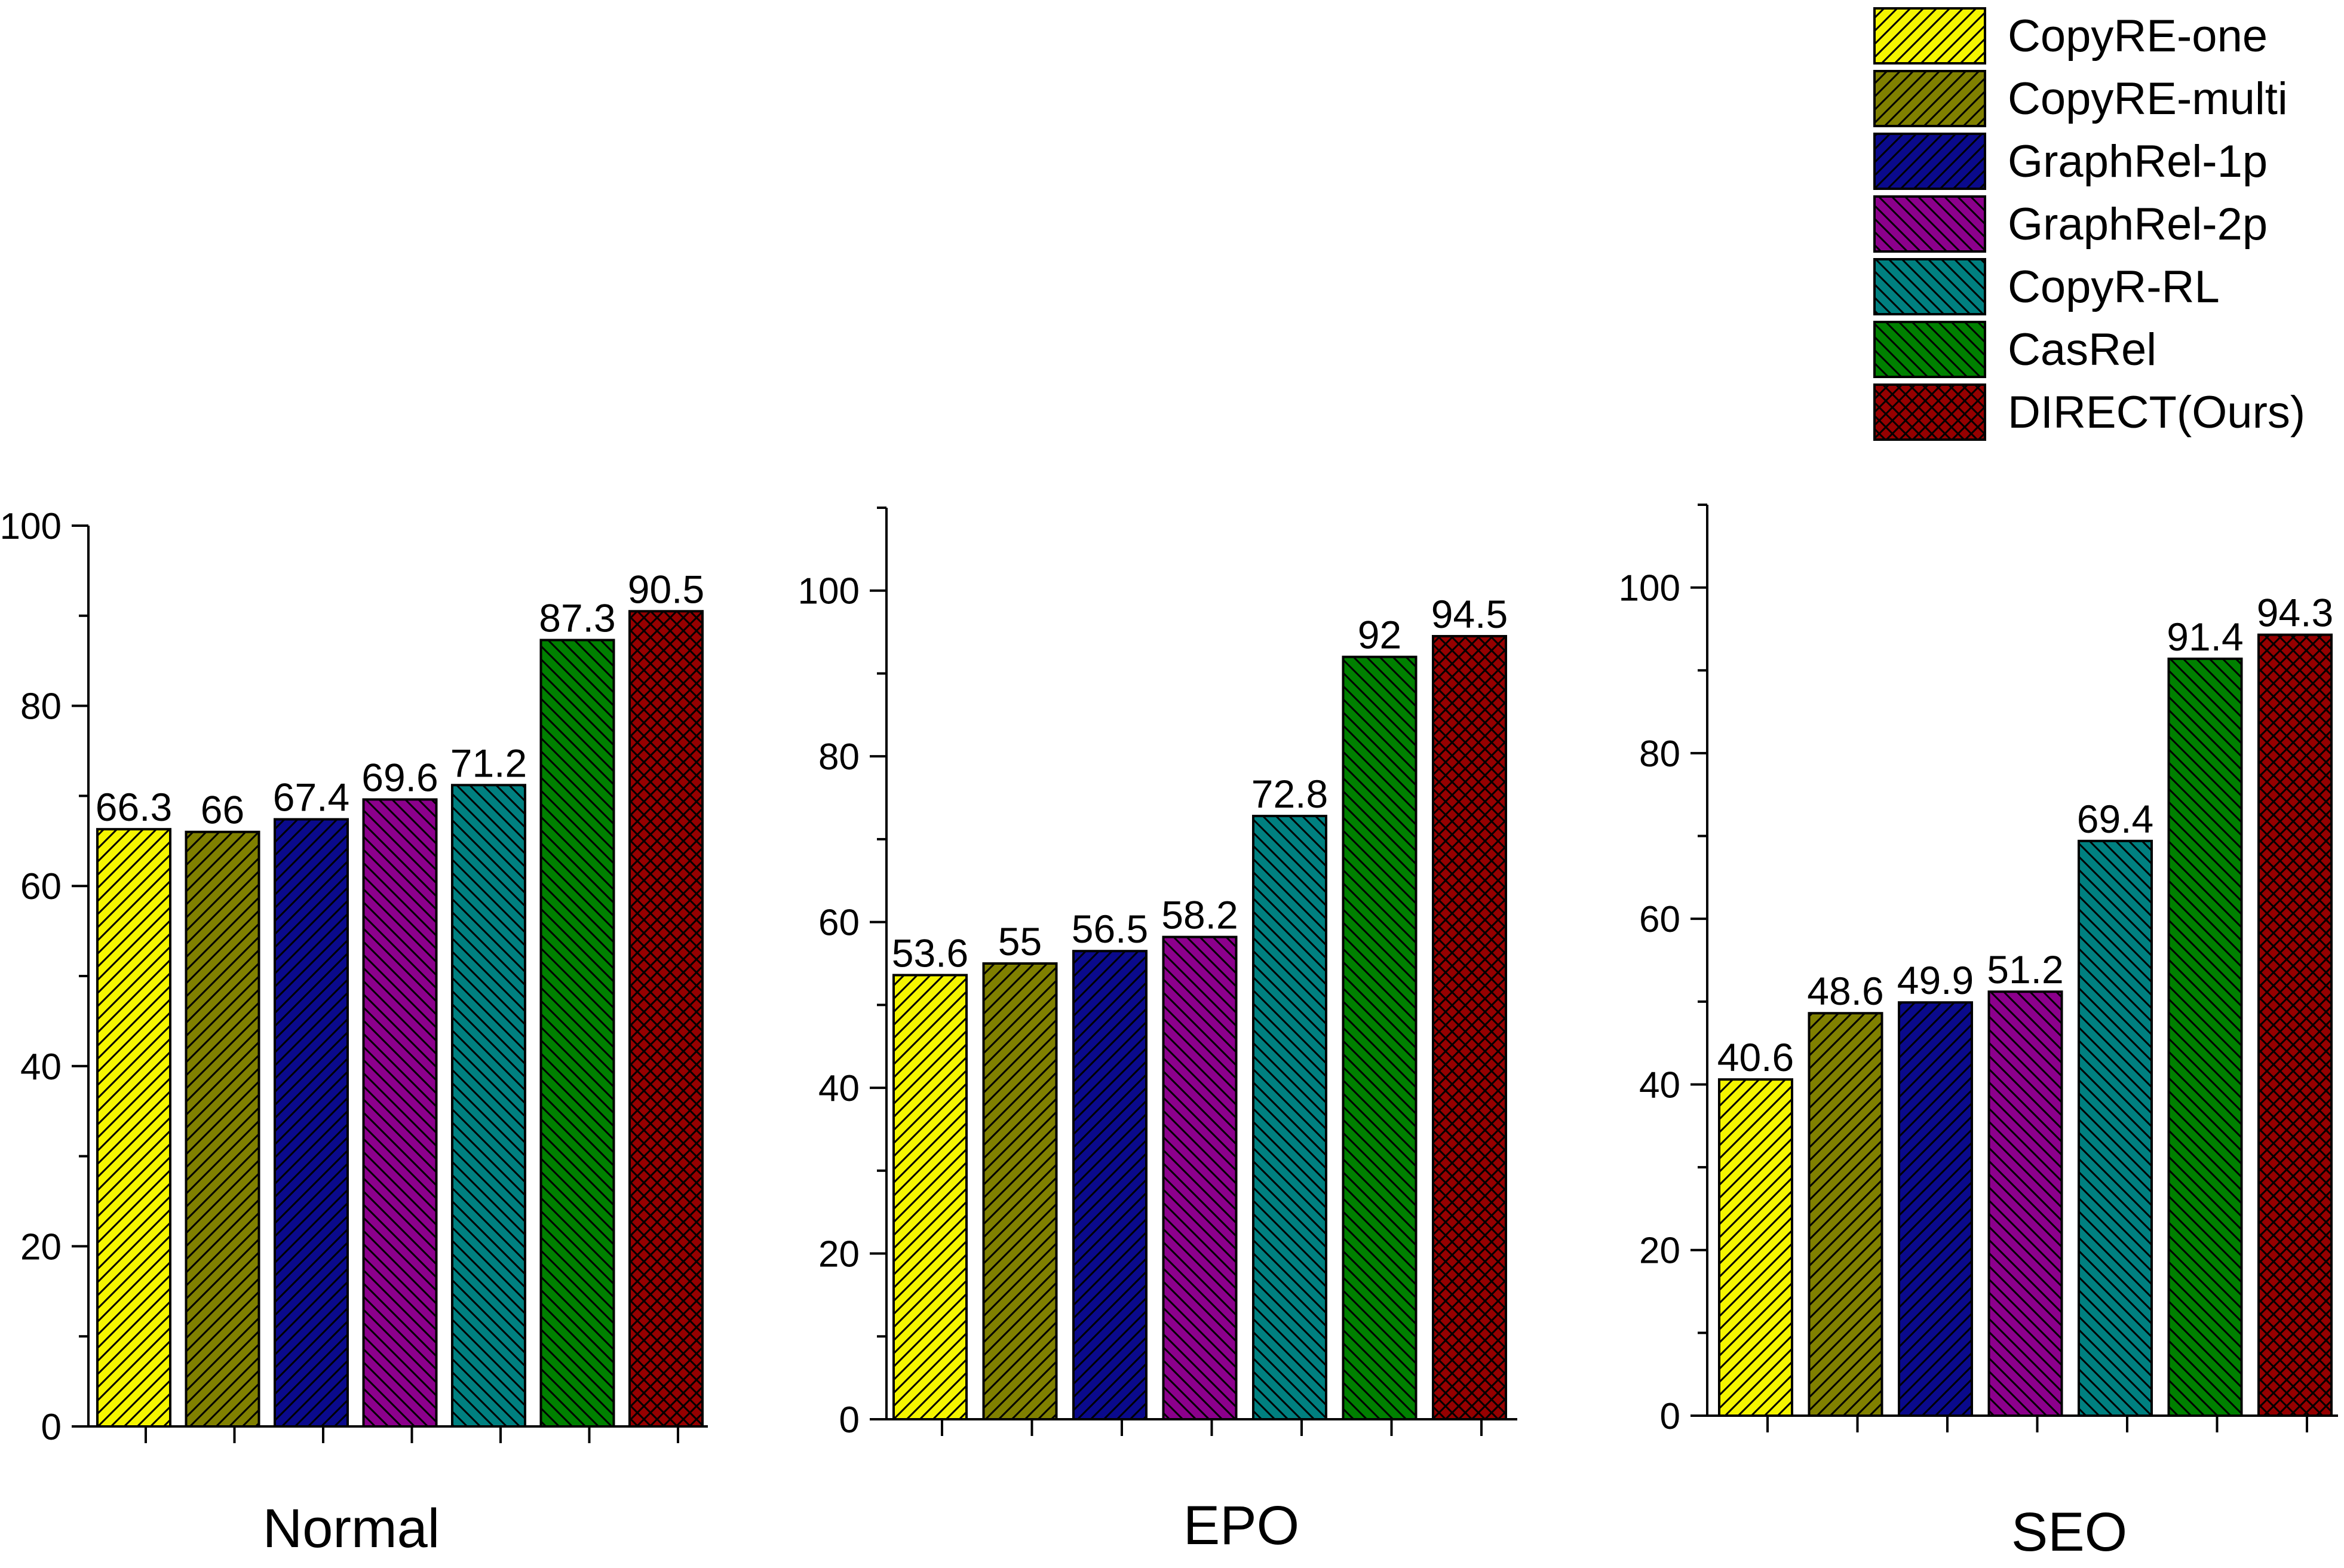 The image size is (2344, 1568). What do you see at coordinates (2115, 1128) in the screenshot?
I see `bar-seo-copyr-rl` at bounding box center [2115, 1128].